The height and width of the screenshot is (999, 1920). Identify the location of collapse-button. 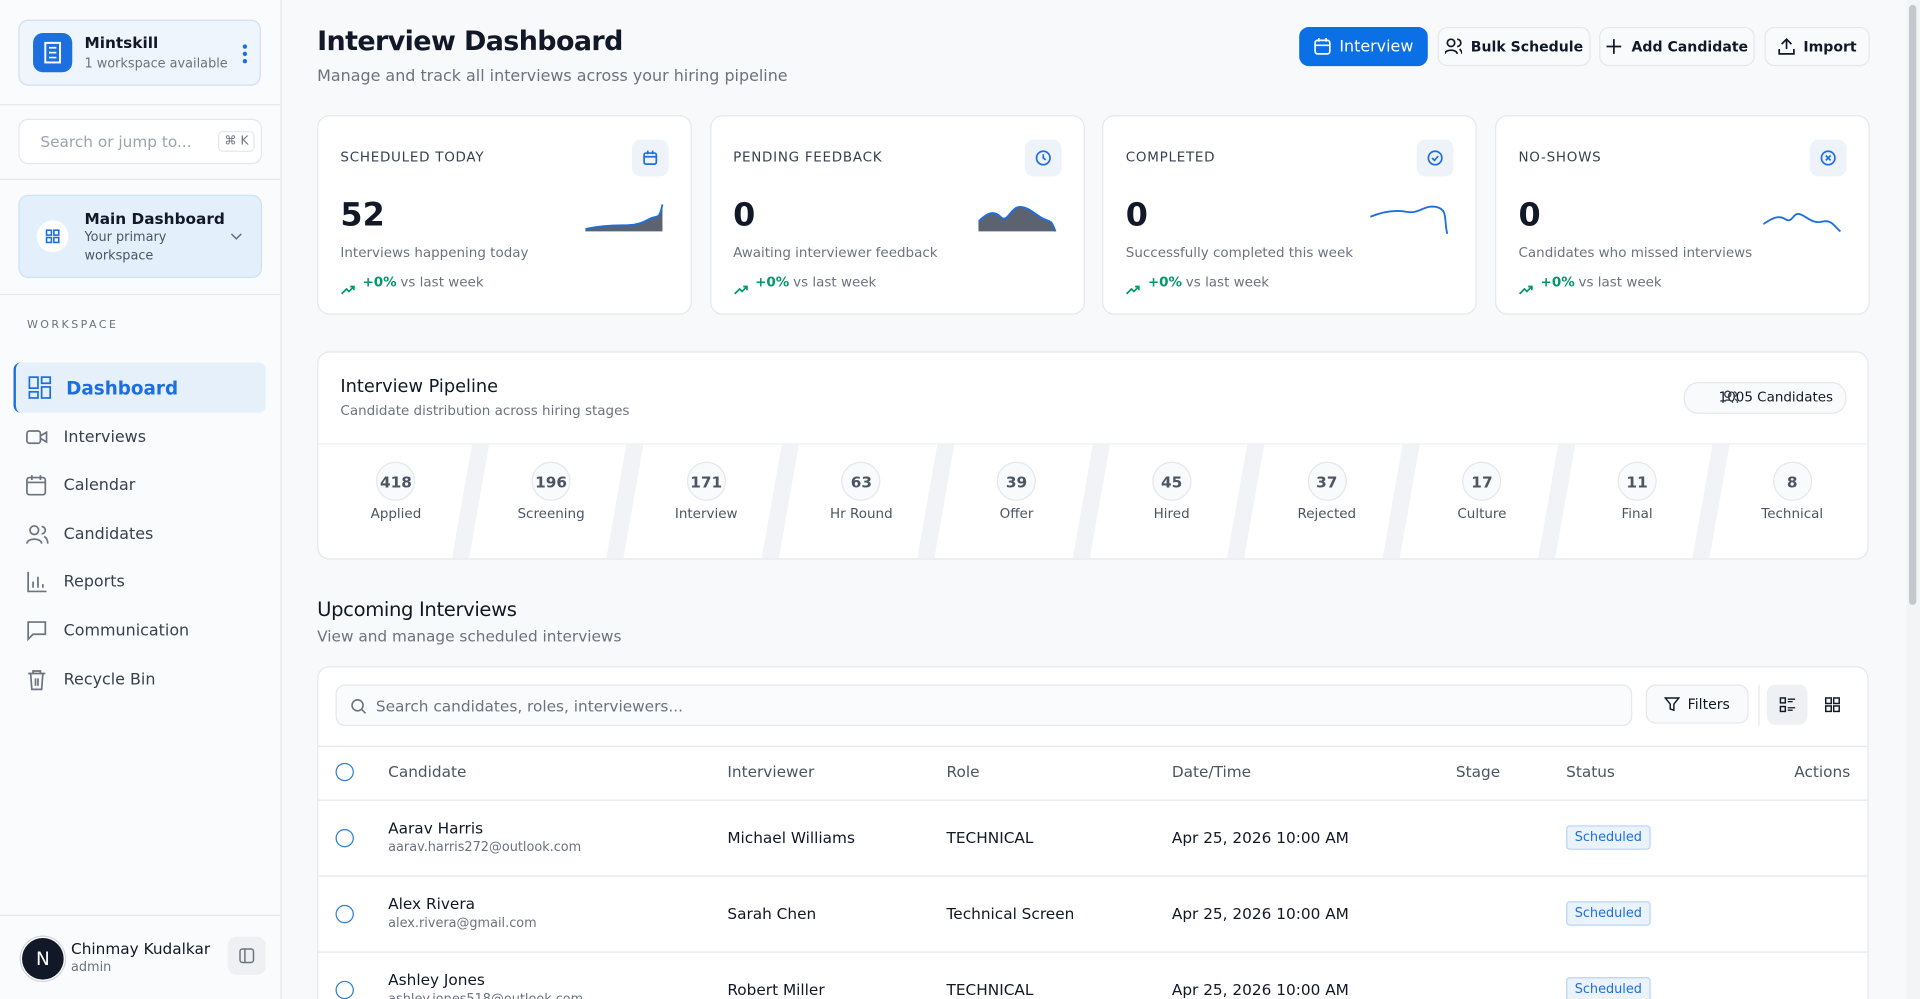
(246, 955).